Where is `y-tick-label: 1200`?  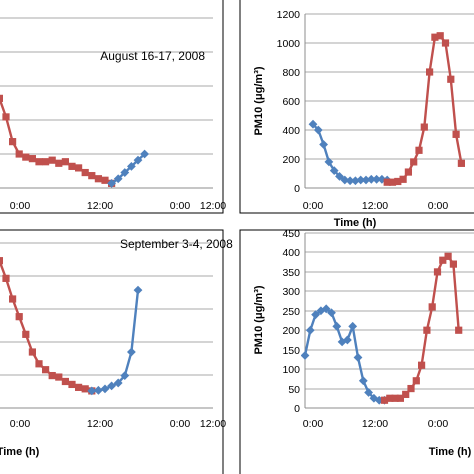 y-tick-label: 1200 is located at coordinates (289, 15).